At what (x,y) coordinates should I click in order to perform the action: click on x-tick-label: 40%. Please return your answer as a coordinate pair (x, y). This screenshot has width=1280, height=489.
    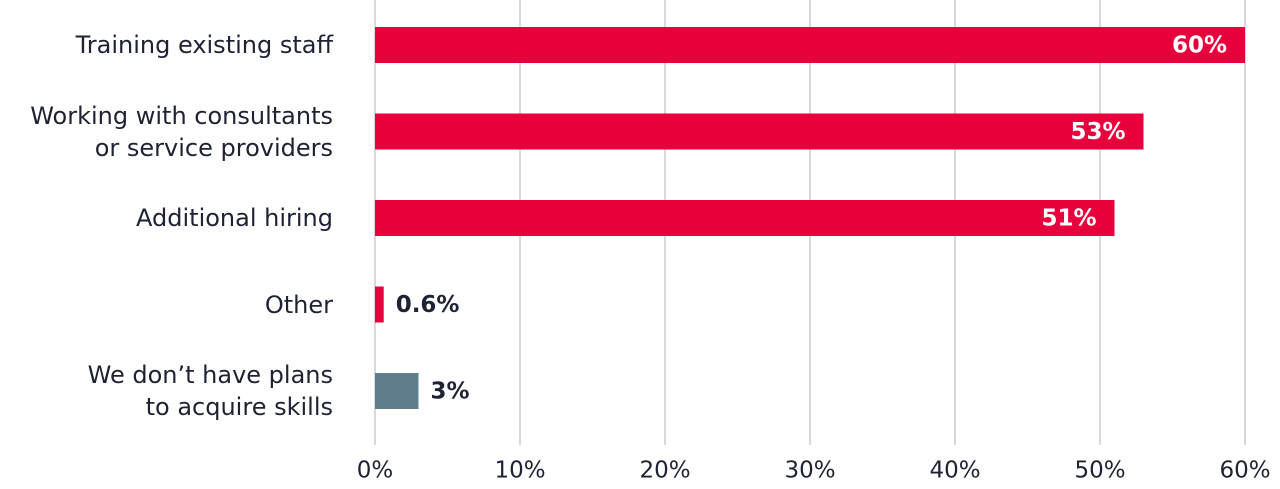
    Looking at the image, I should click on (954, 471).